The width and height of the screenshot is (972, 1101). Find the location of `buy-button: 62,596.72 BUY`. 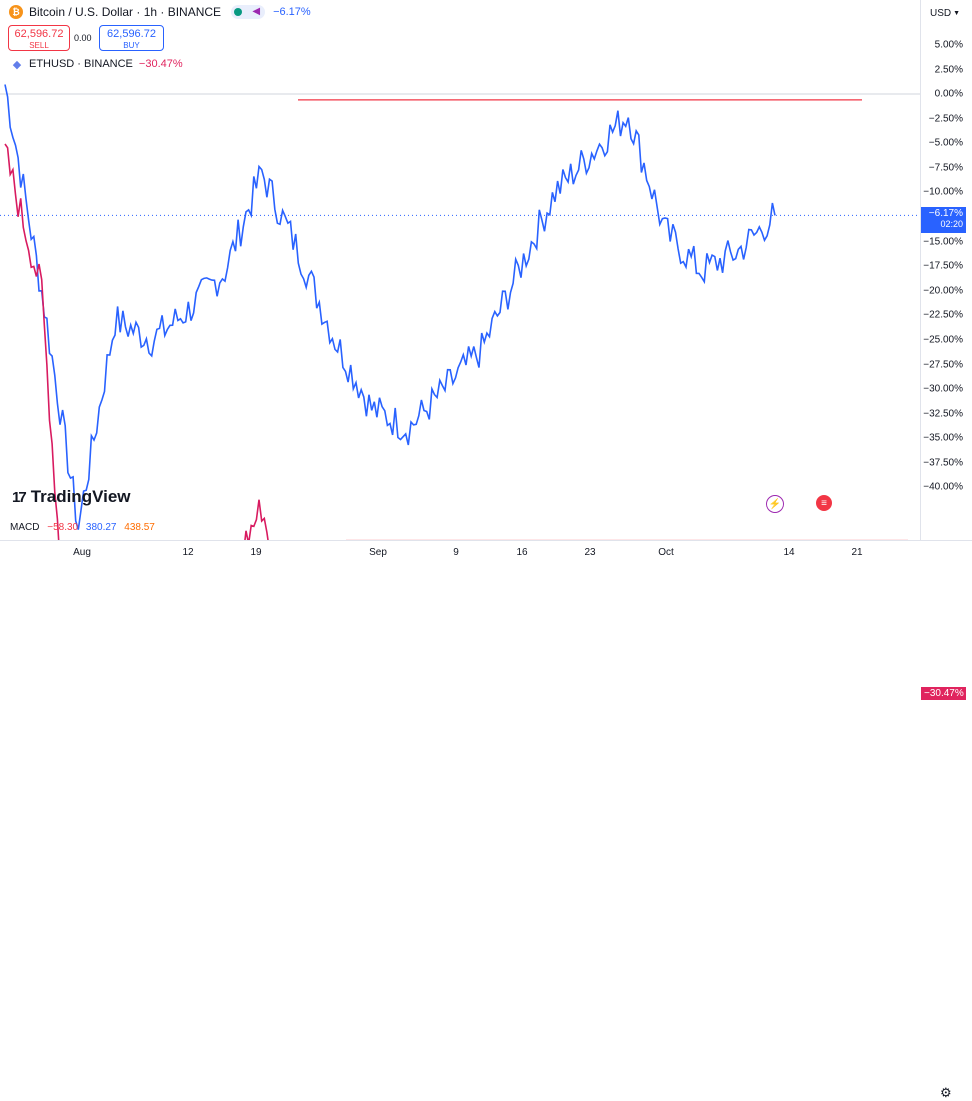

buy-button: 62,596.72 BUY is located at coordinates (131, 38).